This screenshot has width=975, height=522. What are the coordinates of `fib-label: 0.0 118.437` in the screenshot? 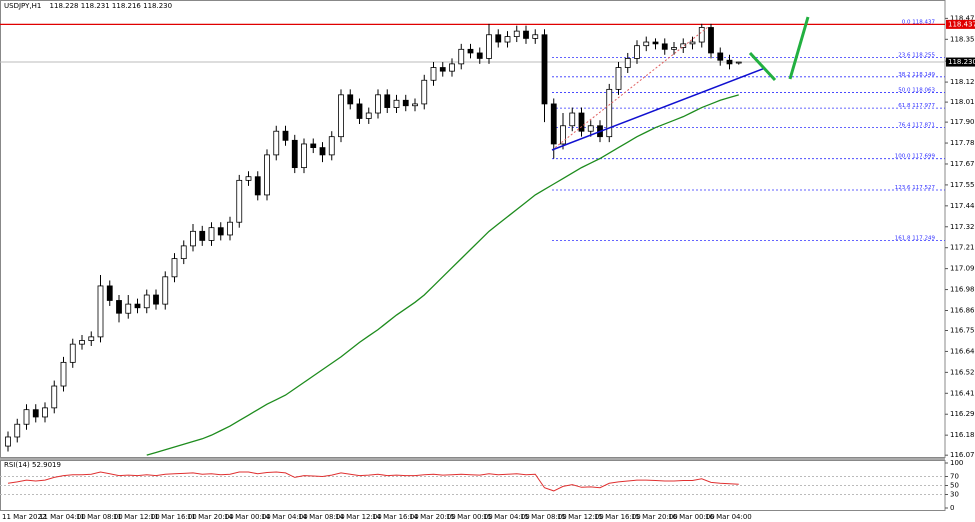 It's located at (919, 22).